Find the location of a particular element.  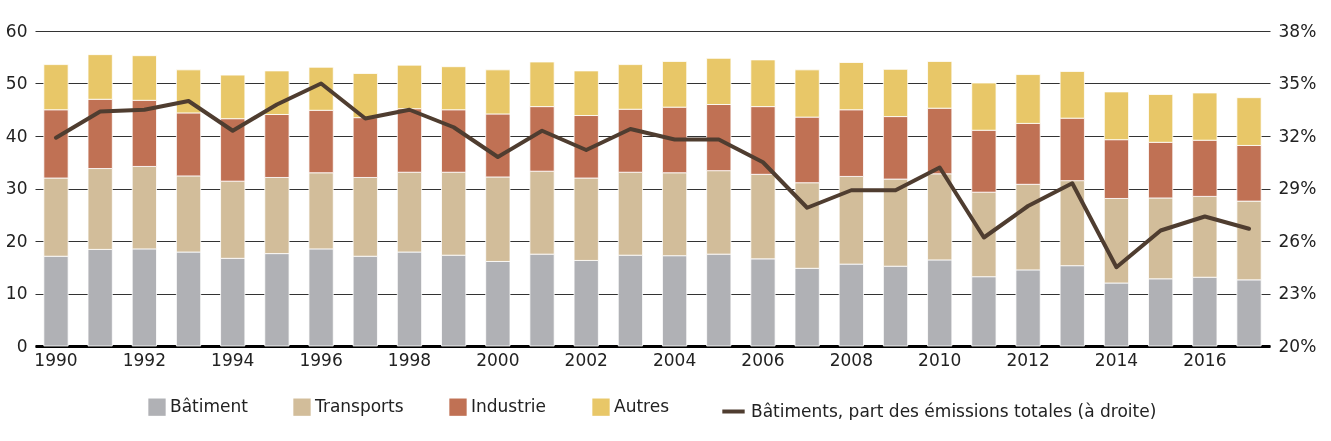

x-tick-label: 2002 is located at coordinates (586, 359).